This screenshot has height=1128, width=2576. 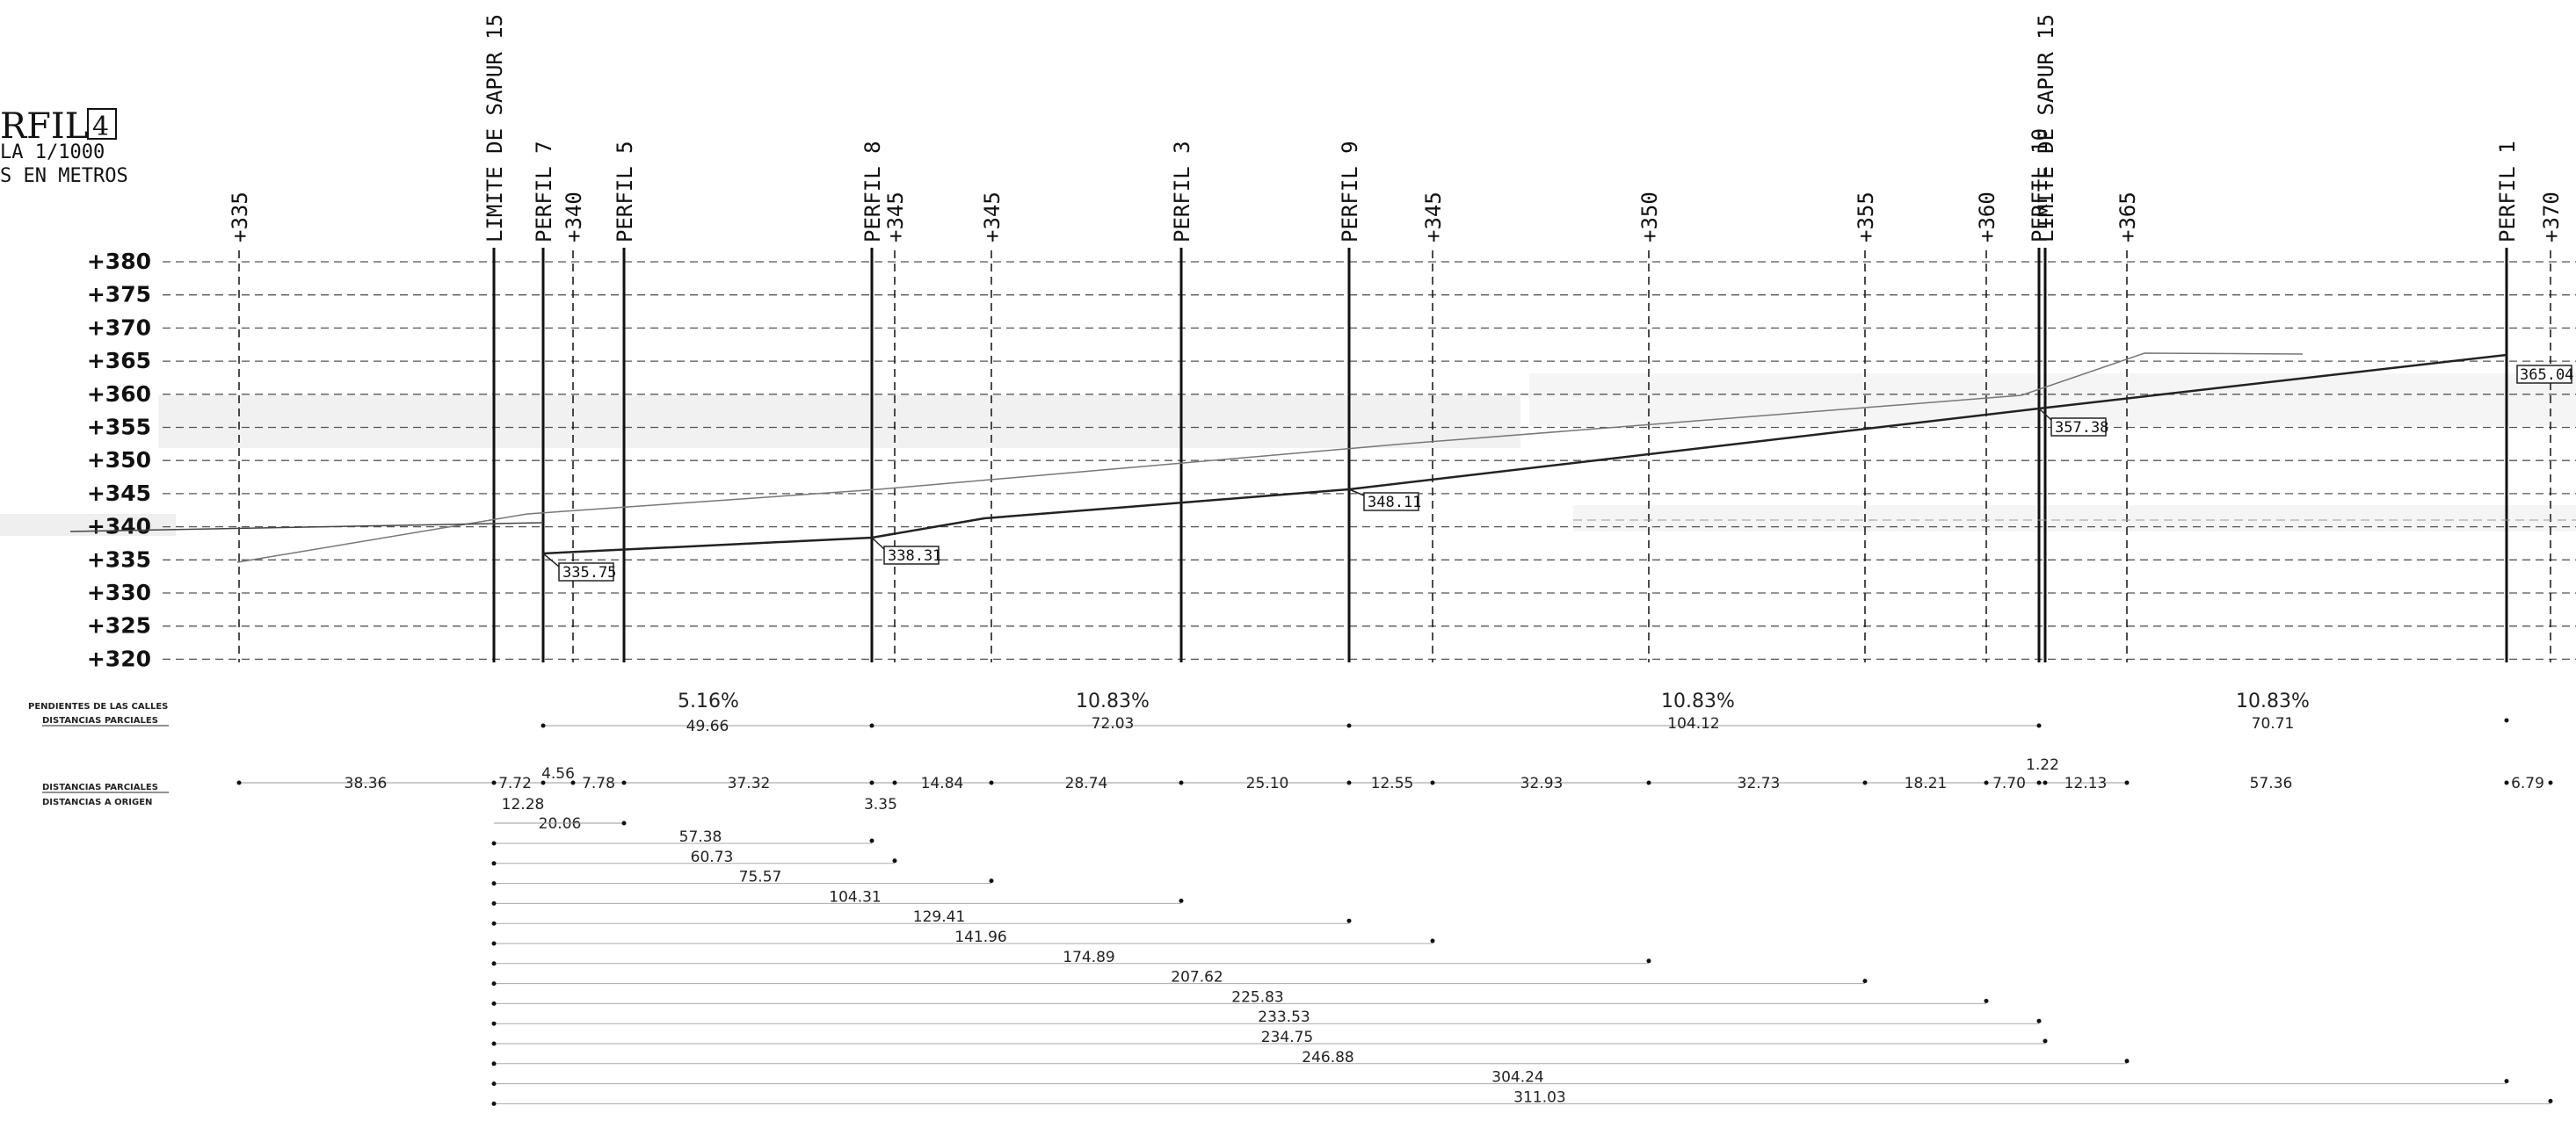 I want to click on partial-distance: 32.73, so click(x=1759, y=783).